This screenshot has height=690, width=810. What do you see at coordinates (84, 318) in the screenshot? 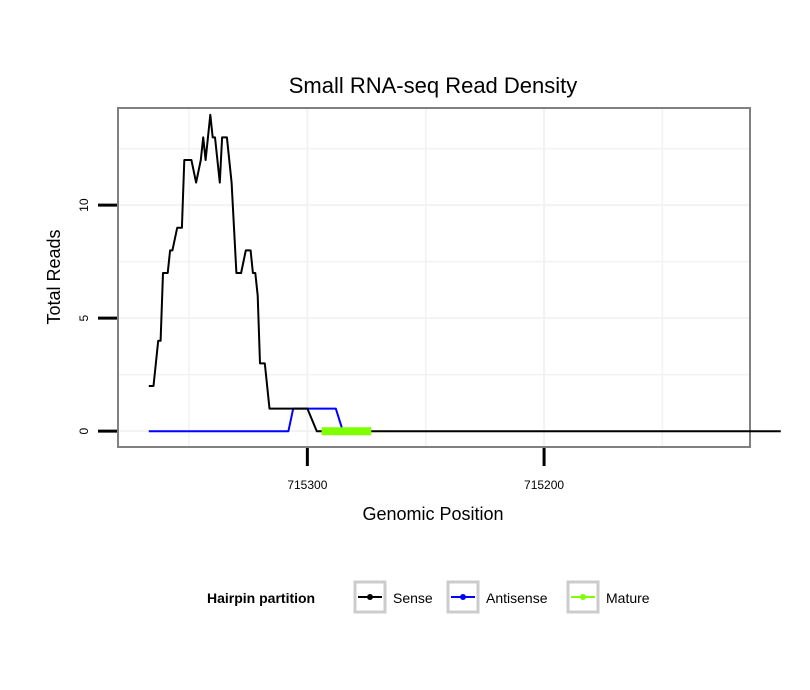
I see `y-tick-label: 5` at bounding box center [84, 318].